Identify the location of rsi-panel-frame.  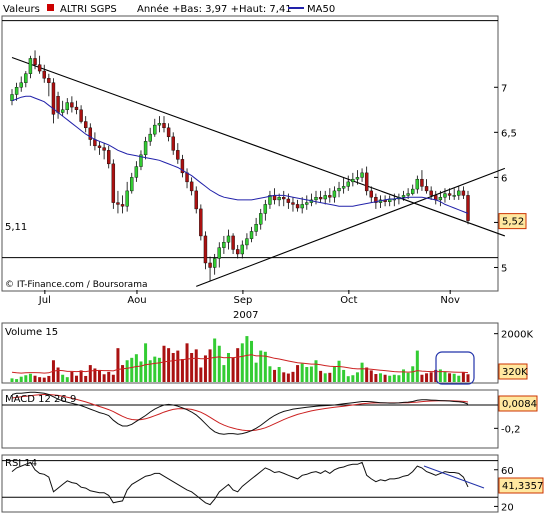
(250, 483).